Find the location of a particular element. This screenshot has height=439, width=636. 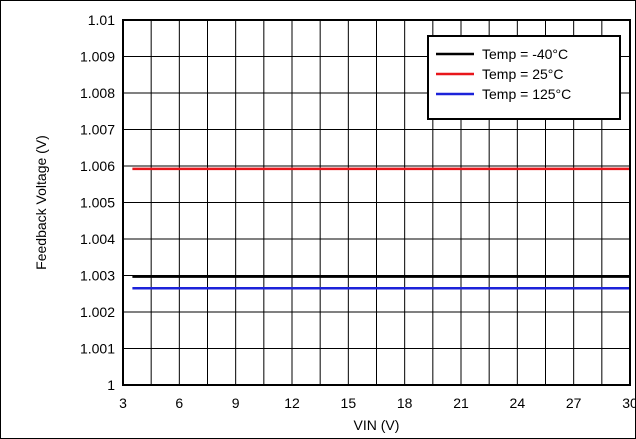

y-tick-label: 1.001 is located at coordinates (97, 349).